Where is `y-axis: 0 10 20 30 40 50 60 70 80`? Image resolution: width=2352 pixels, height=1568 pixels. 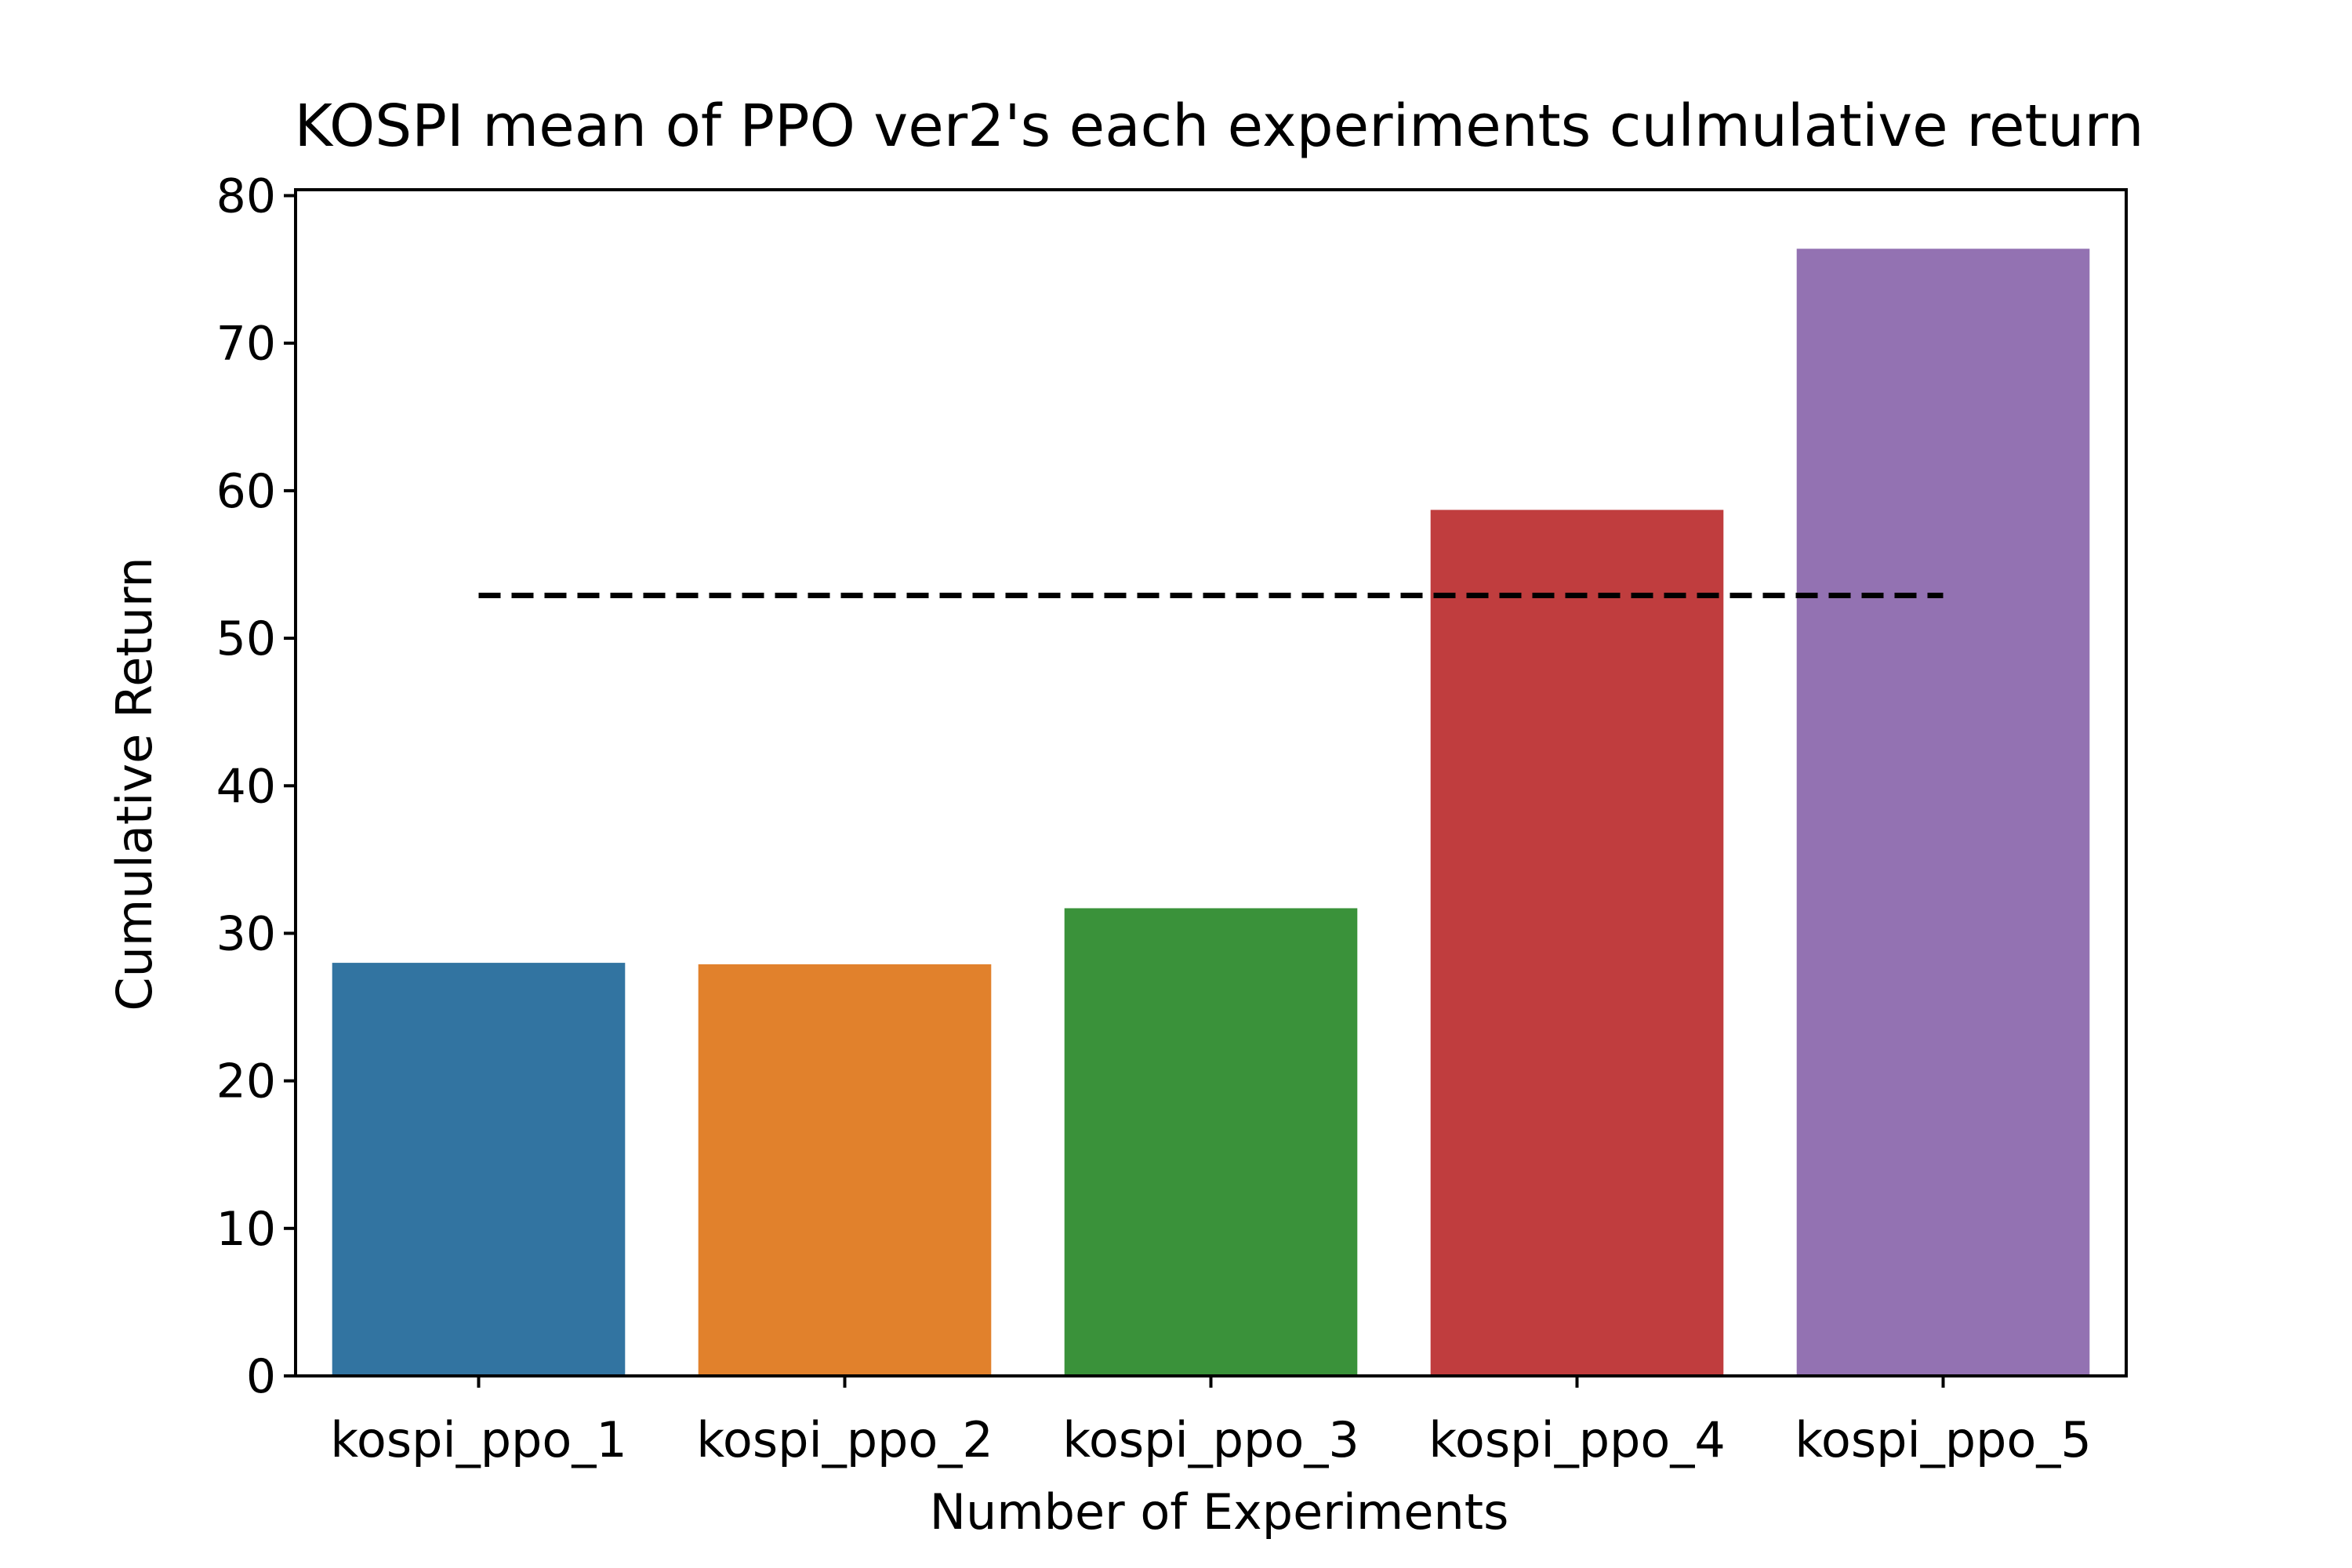
y-axis: 0 10 20 30 40 50 60 70 80 is located at coordinates (256, 786).